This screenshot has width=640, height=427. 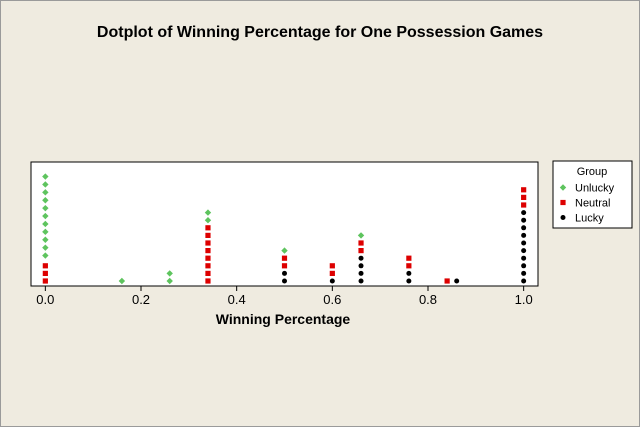 What do you see at coordinates (141, 299) in the screenshot?
I see `x-tick-label: 0.2` at bounding box center [141, 299].